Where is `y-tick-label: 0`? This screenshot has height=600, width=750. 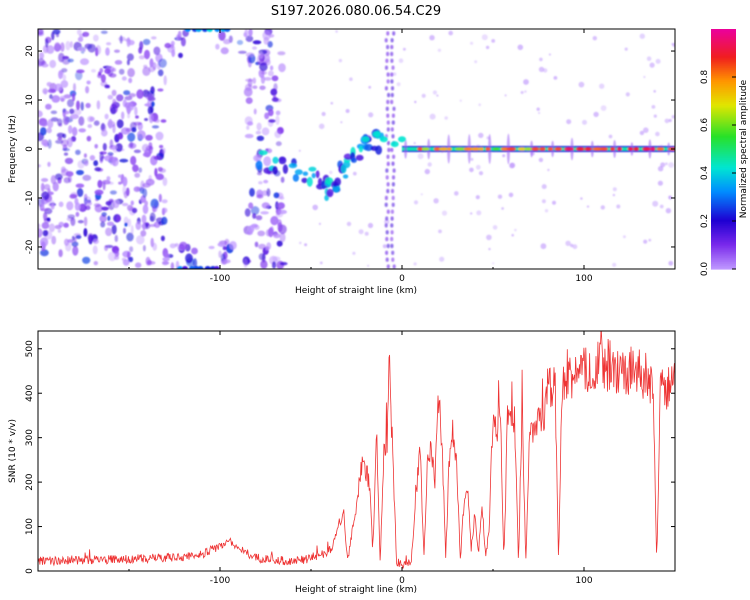 y-tick-label: 0 is located at coordinates (30, 571).